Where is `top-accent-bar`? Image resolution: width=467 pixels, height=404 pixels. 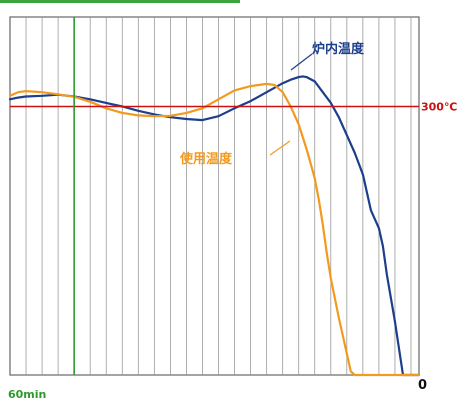 top-accent-bar is located at coordinates (120, 1).